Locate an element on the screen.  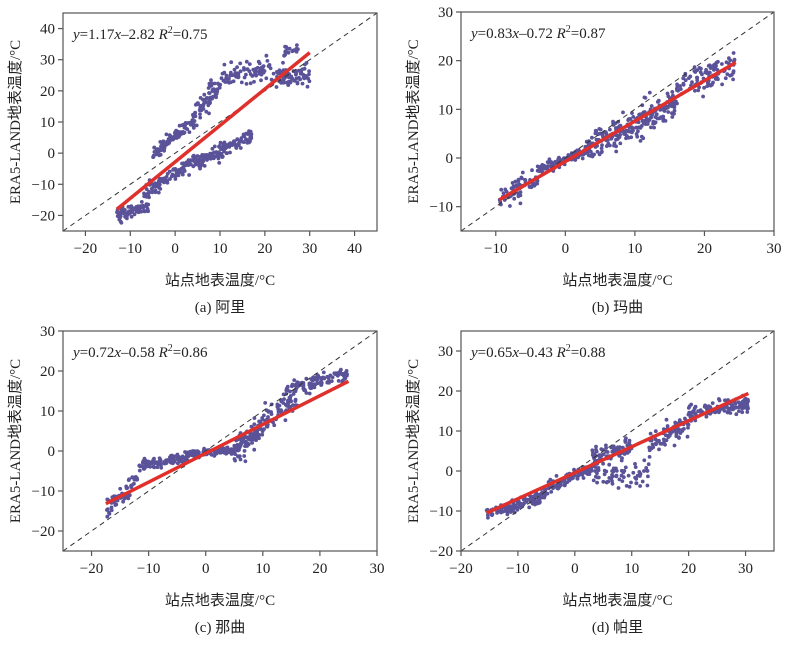
x-axis-title: 站点地表温度/°C is located at coordinates (220, 280).